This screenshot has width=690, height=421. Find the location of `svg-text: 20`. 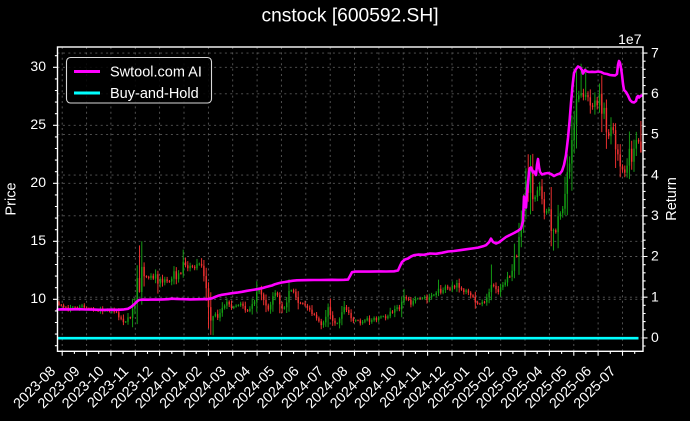

svg-text: 20 is located at coordinates (38, 182).